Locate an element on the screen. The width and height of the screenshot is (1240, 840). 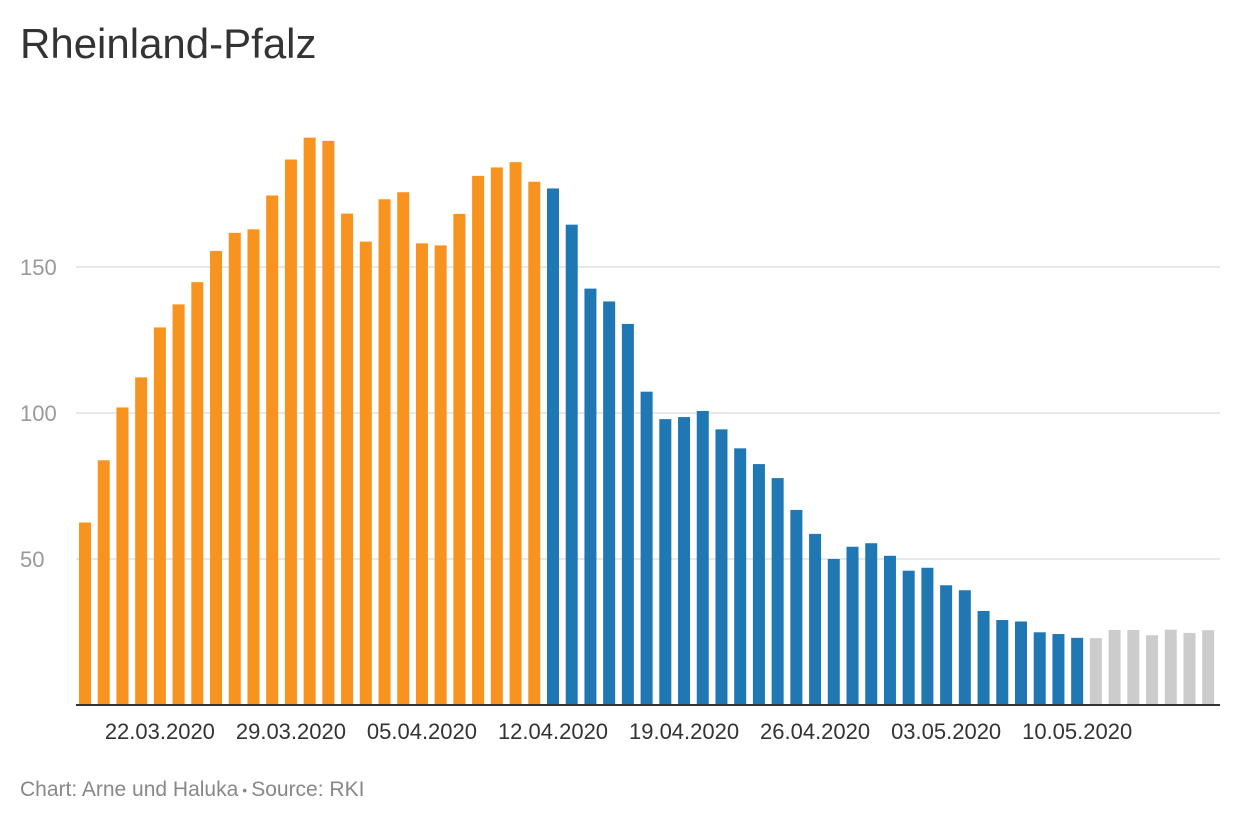
y-tick-labels: 50 100 150 is located at coordinates (38, 413).